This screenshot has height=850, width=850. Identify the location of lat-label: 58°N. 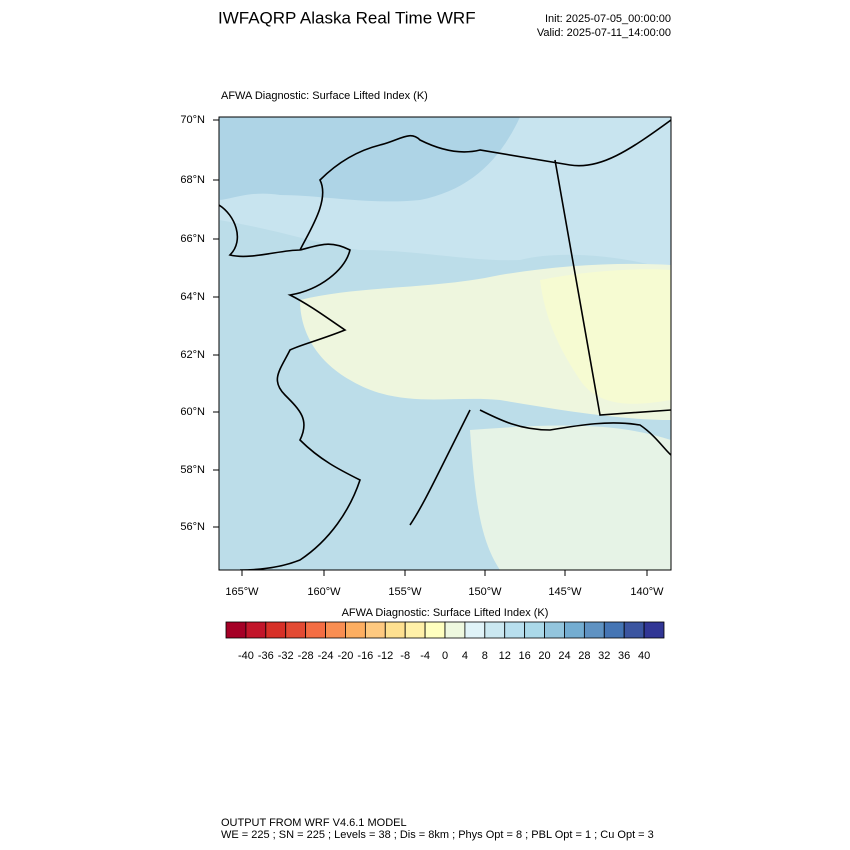
(192, 470).